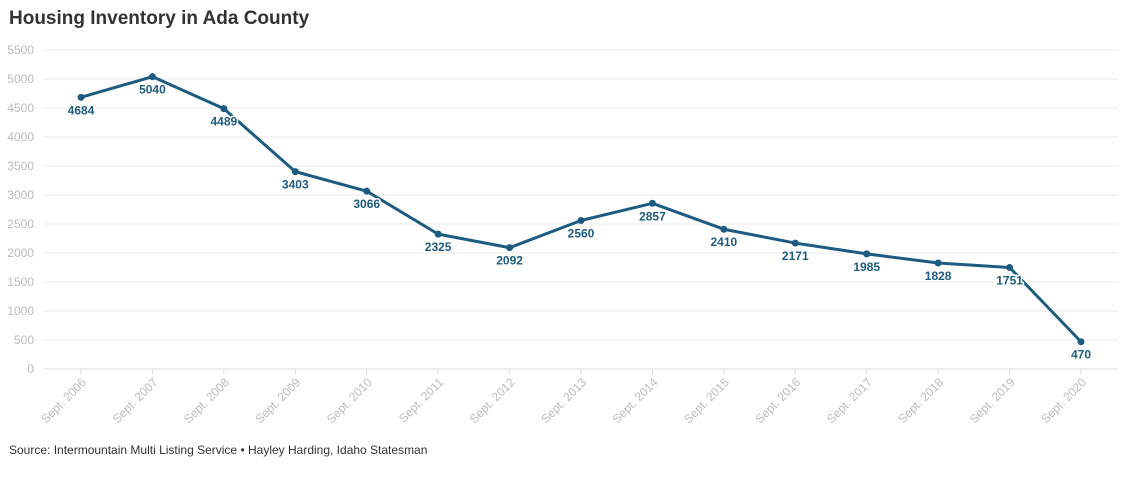 This screenshot has width=1140, height=482. Describe the element at coordinates (777, 400) in the screenshot. I see `x-tick-label: Sept. 2016` at that location.